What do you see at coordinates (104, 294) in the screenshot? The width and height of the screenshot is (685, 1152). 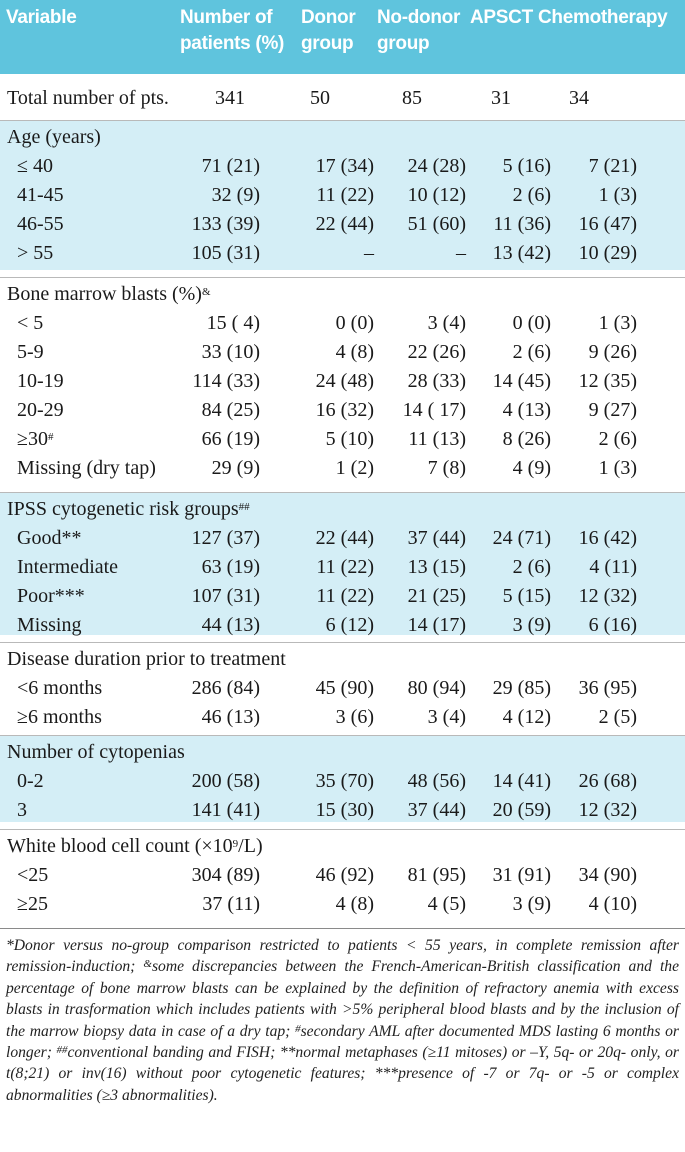 I see `section-title-text: Bone marrow blasts (%)` at bounding box center [104, 294].